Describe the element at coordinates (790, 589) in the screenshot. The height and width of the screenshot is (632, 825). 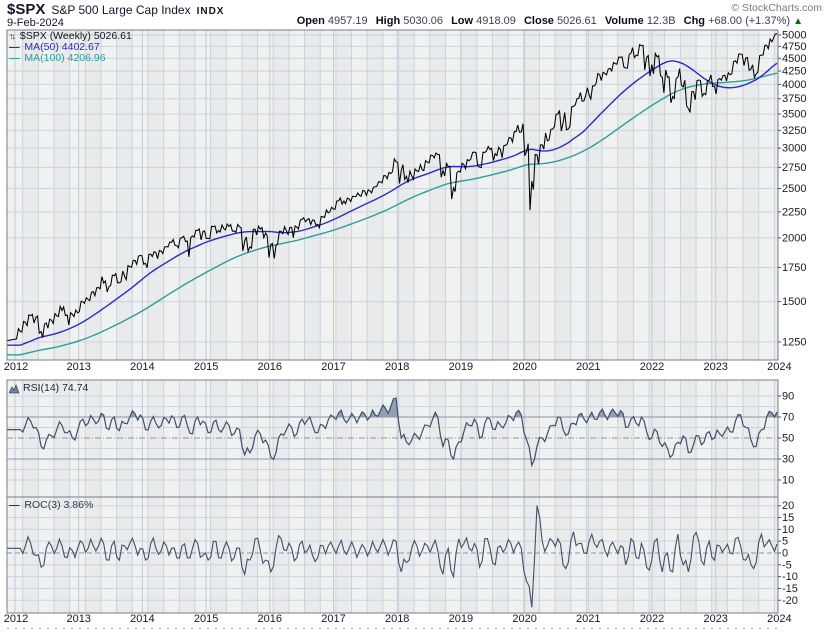
I see `roc-axis-label: -15` at that location.